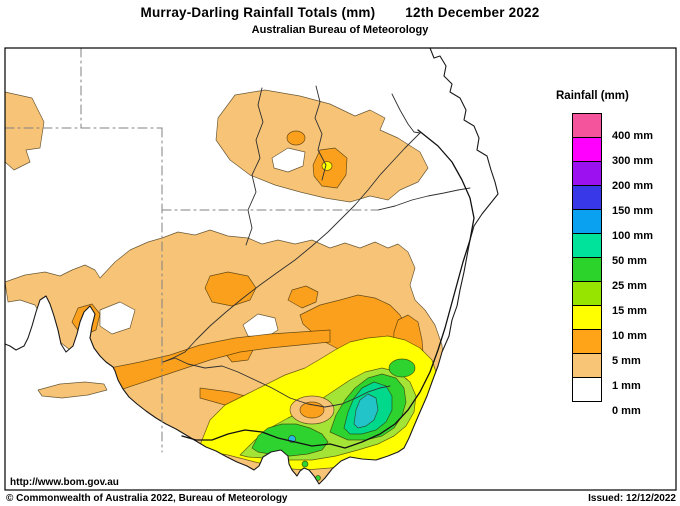 The width and height of the screenshot is (680, 506). What do you see at coordinates (64, 482) in the screenshot?
I see `bom-url-label: http://www.bom.gov.au` at bounding box center [64, 482].